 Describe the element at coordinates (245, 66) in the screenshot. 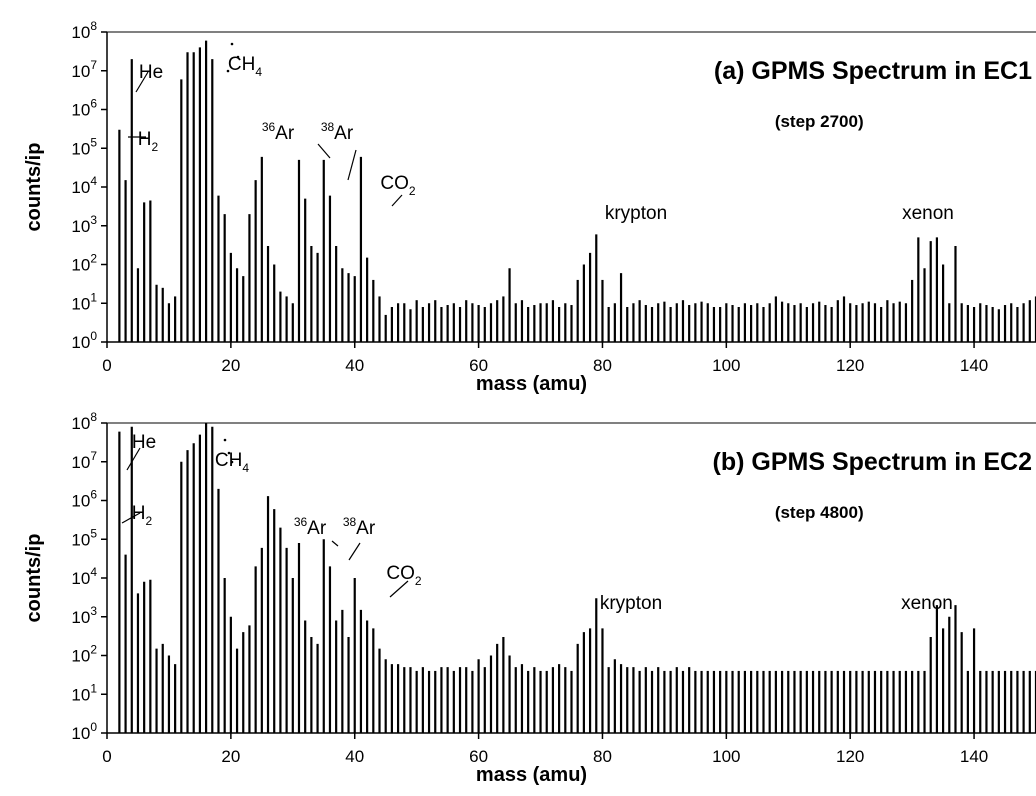

I see `peak-label: CH4` at that location.